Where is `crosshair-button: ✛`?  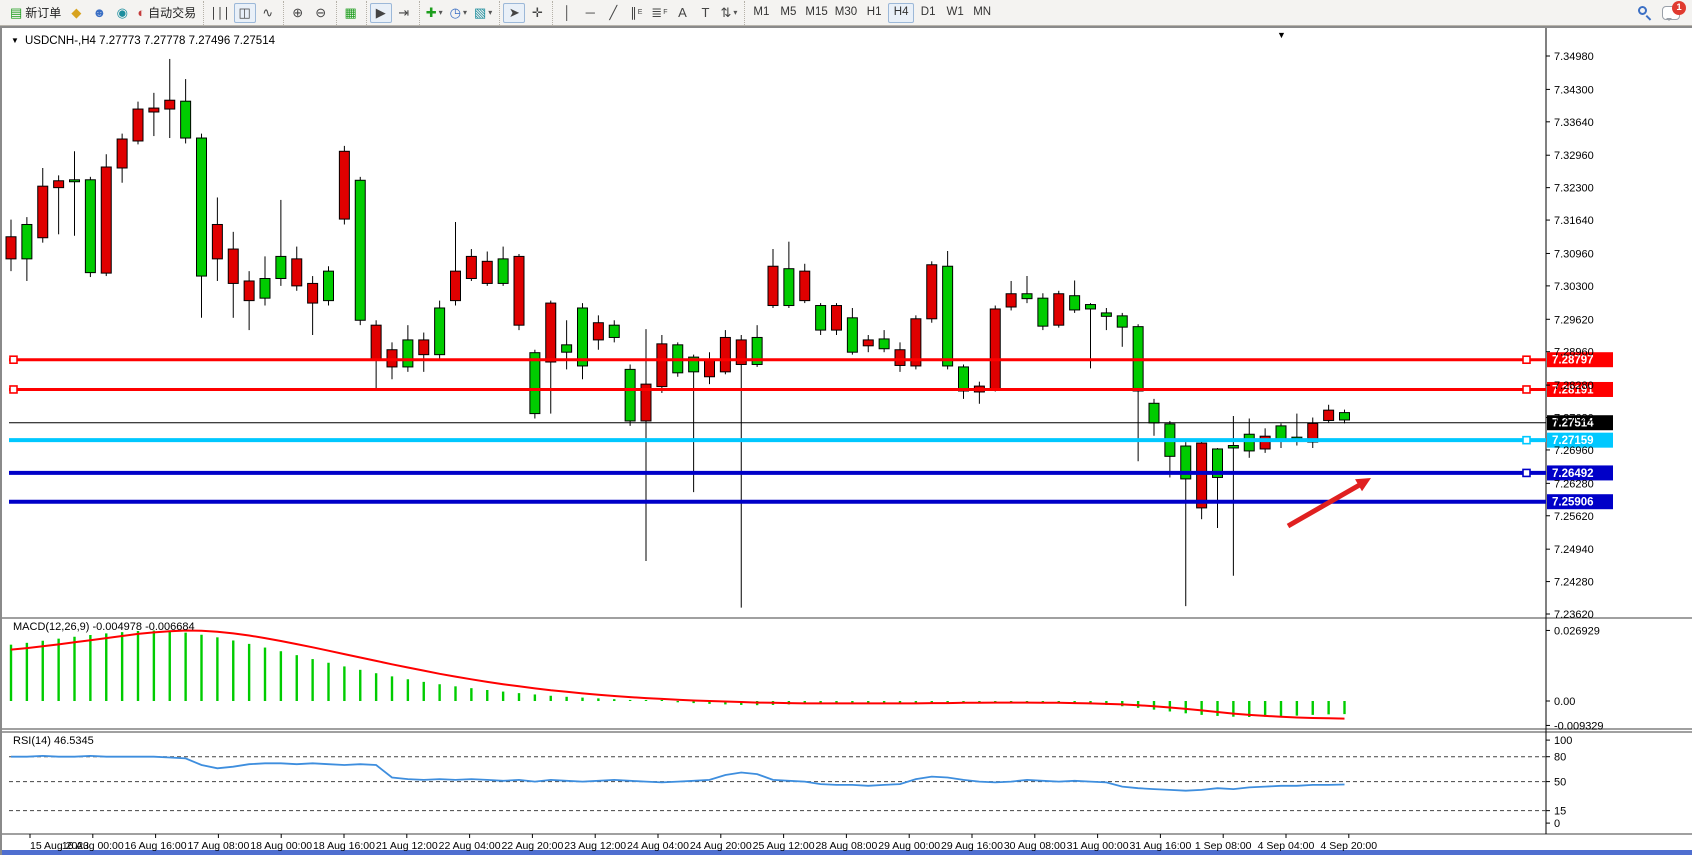 crosshair-button: ✛ is located at coordinates (537, 13).